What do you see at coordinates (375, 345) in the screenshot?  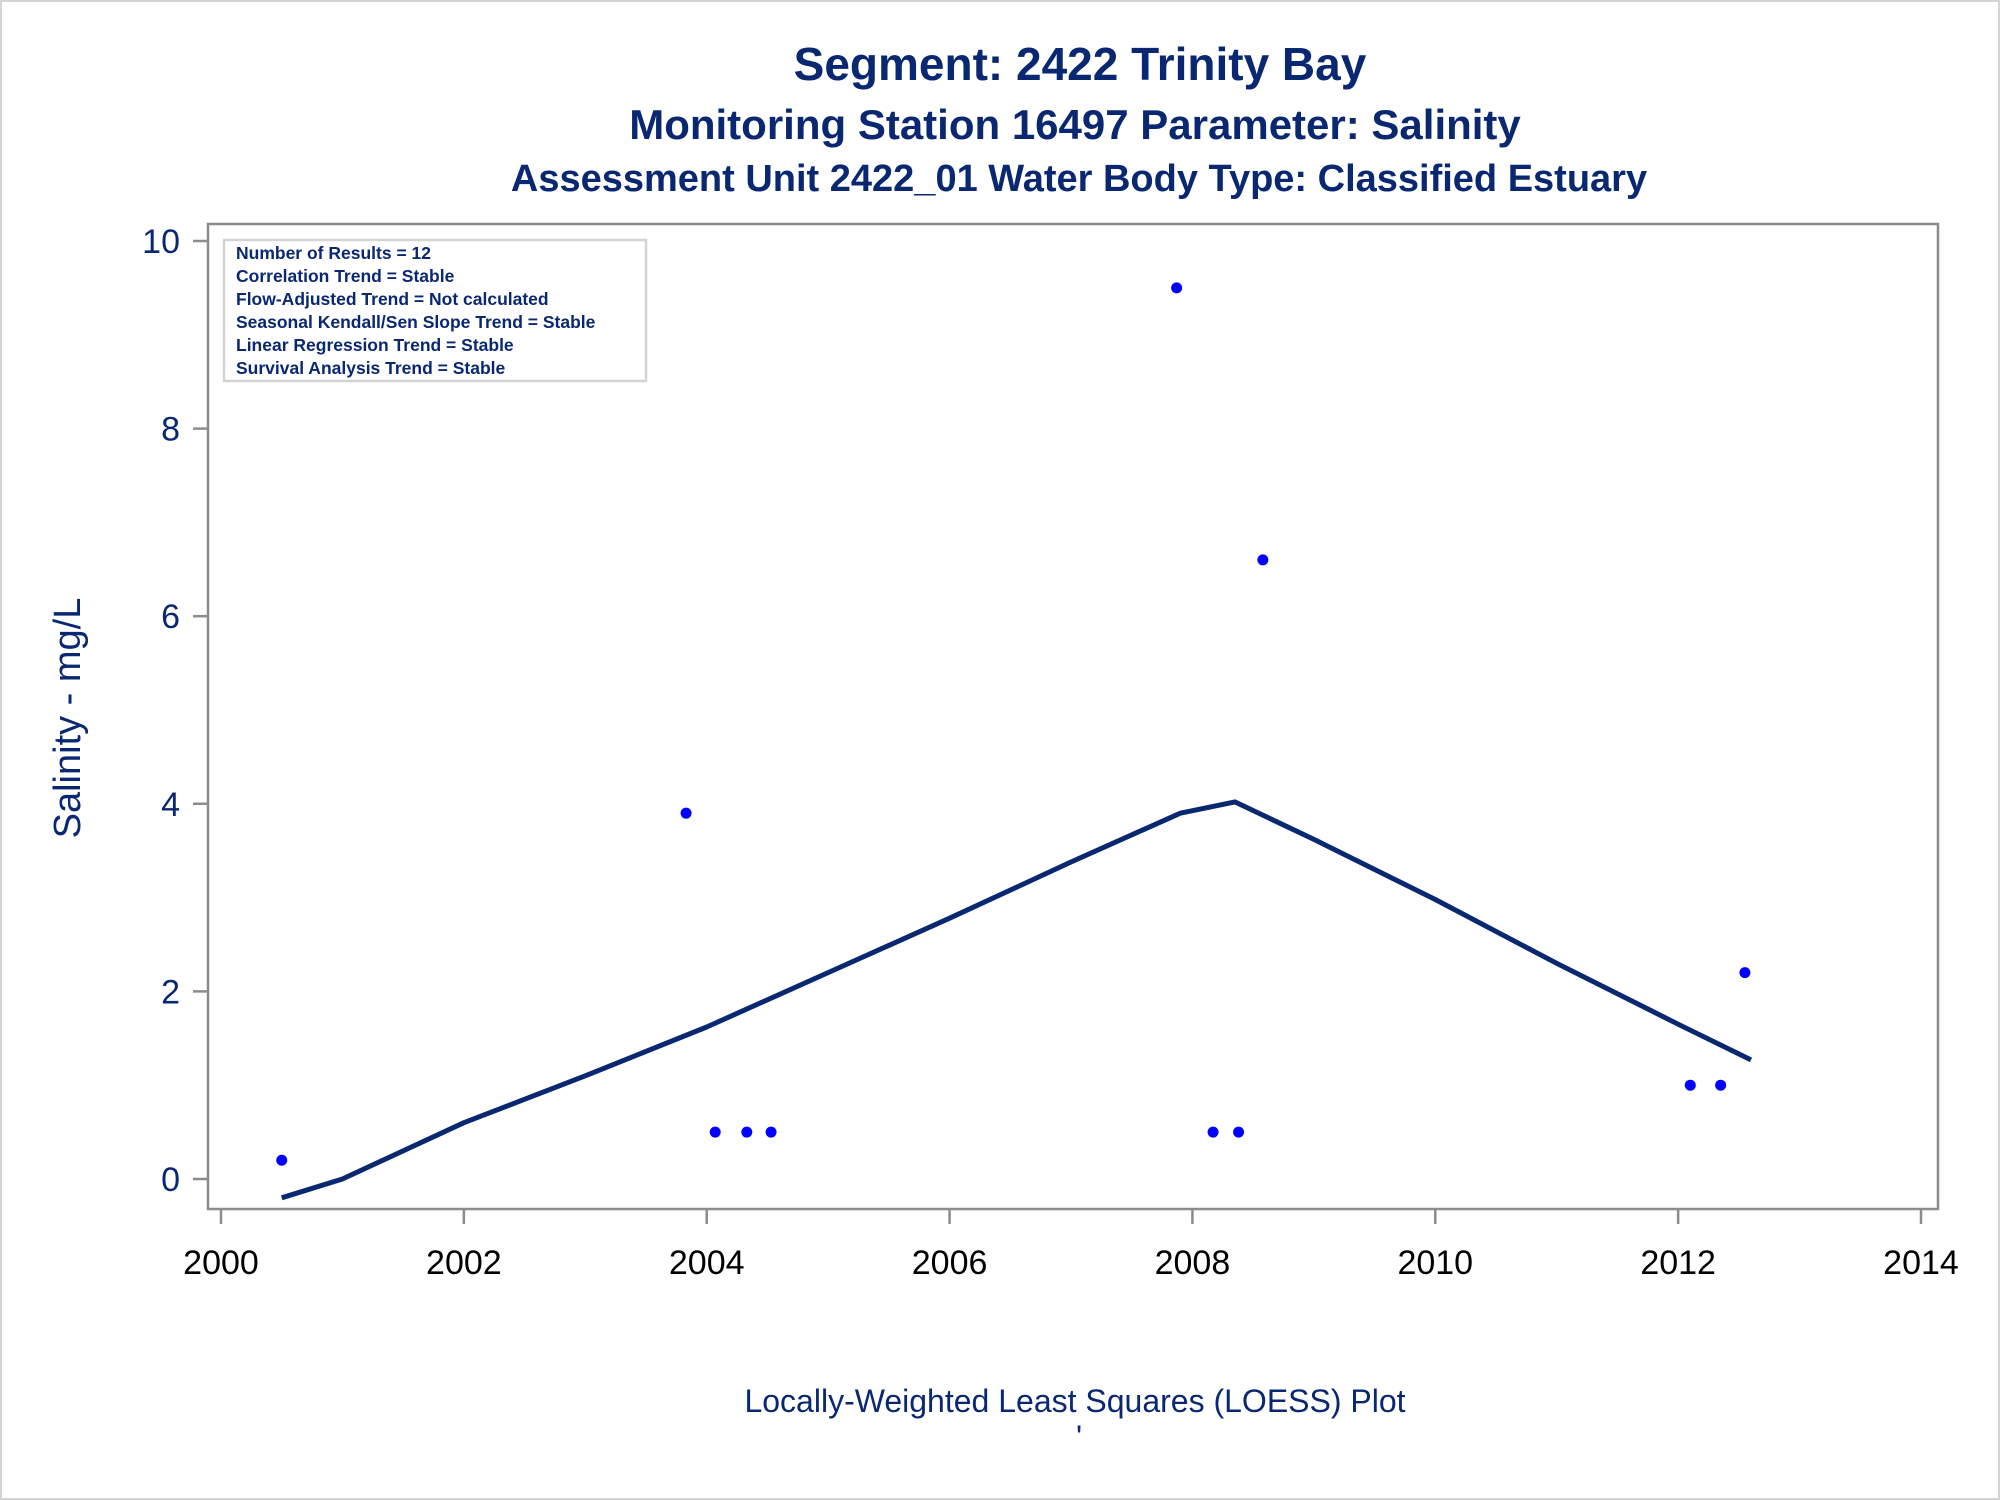 I see `inset-line-linear-regression-trend: Linear Regression Trend = Stable` at bounding box center [375, 345].